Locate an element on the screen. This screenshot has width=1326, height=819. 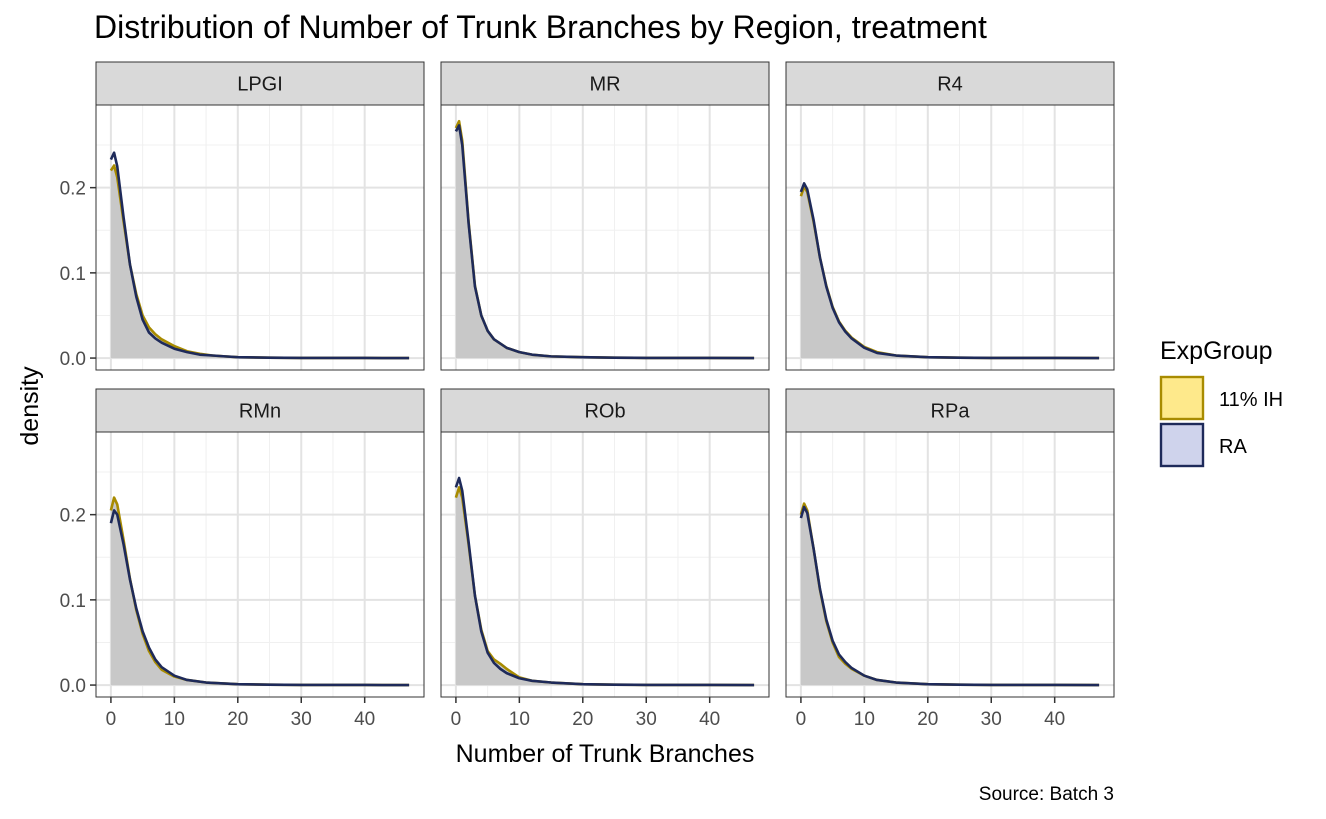
facet-panel-rmn: RMn is located at coordinates (260, 543).